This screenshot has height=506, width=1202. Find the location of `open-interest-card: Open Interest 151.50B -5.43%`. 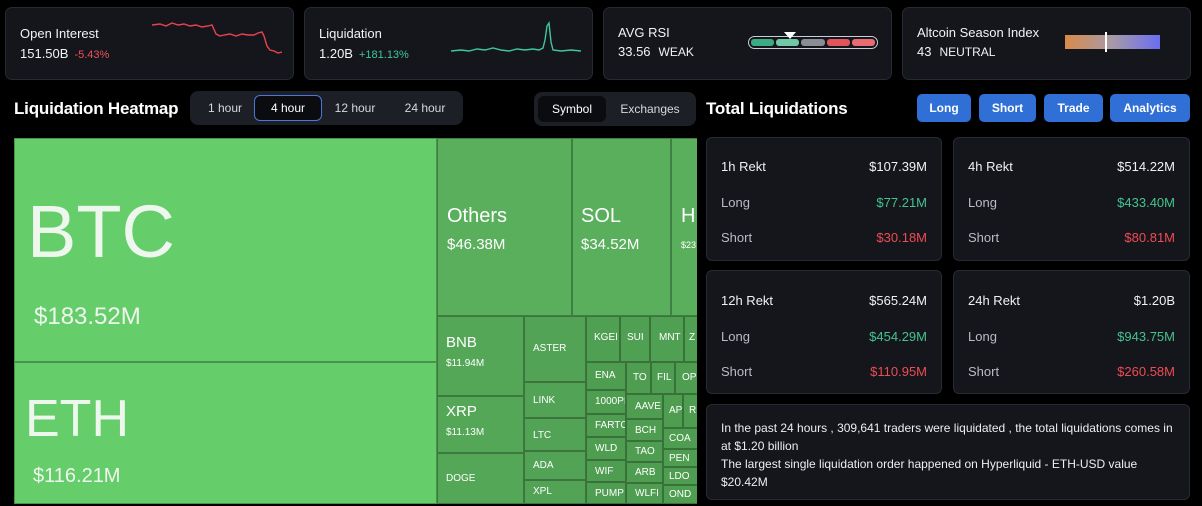

open-interest-card: Open Interest 151.50B -5.43% is located at coordinates (149, 43).